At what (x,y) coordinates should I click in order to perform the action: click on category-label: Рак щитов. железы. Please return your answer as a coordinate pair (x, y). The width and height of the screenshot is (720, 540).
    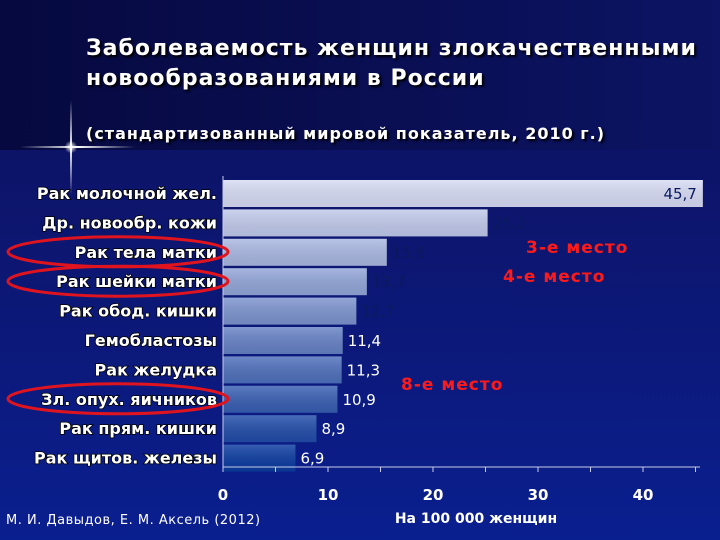
    Looking at the image, I should click on (125, 458).